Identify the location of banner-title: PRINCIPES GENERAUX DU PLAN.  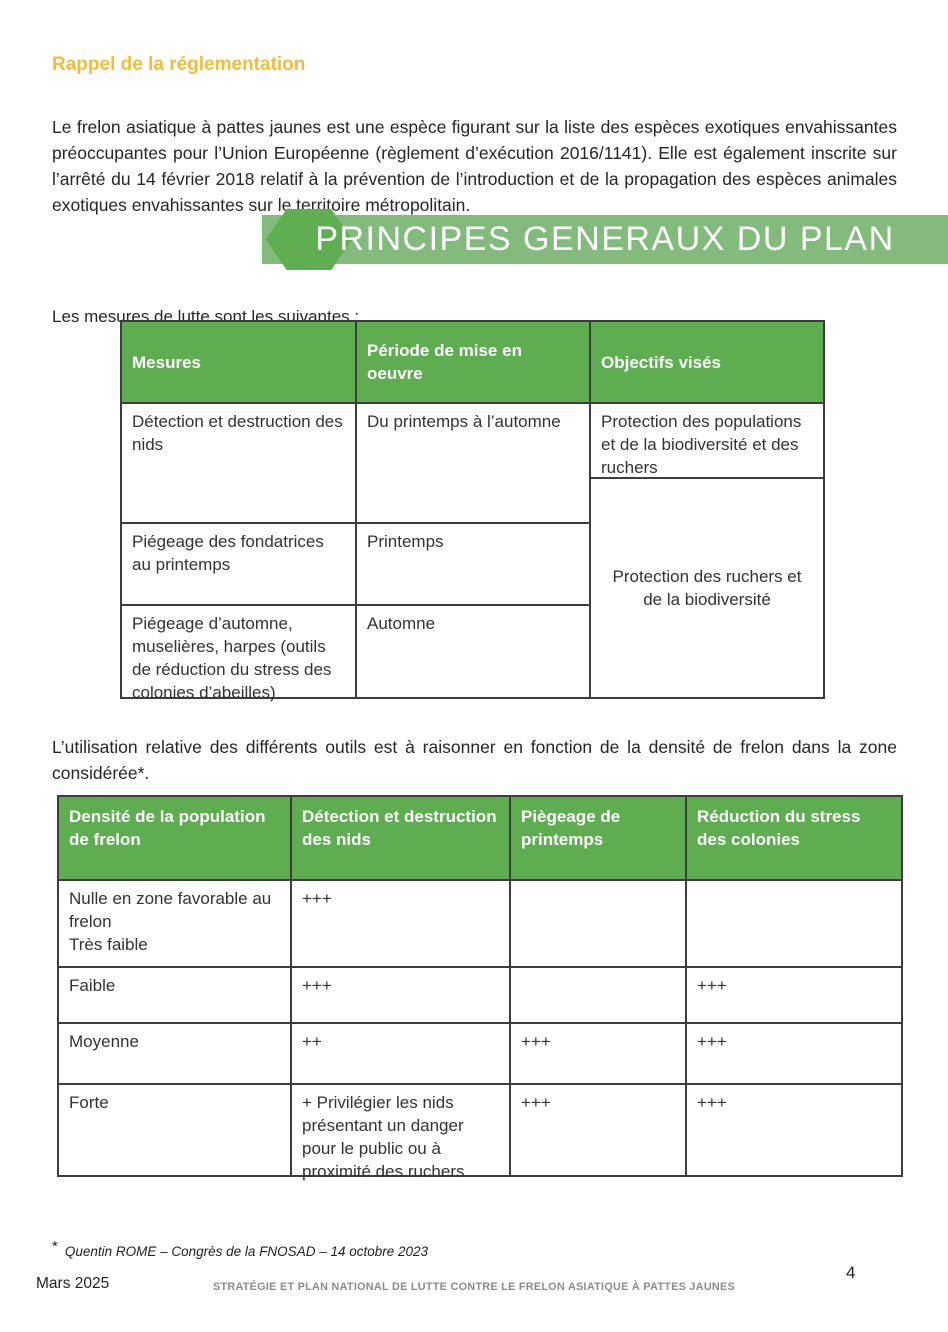
(605, 239).